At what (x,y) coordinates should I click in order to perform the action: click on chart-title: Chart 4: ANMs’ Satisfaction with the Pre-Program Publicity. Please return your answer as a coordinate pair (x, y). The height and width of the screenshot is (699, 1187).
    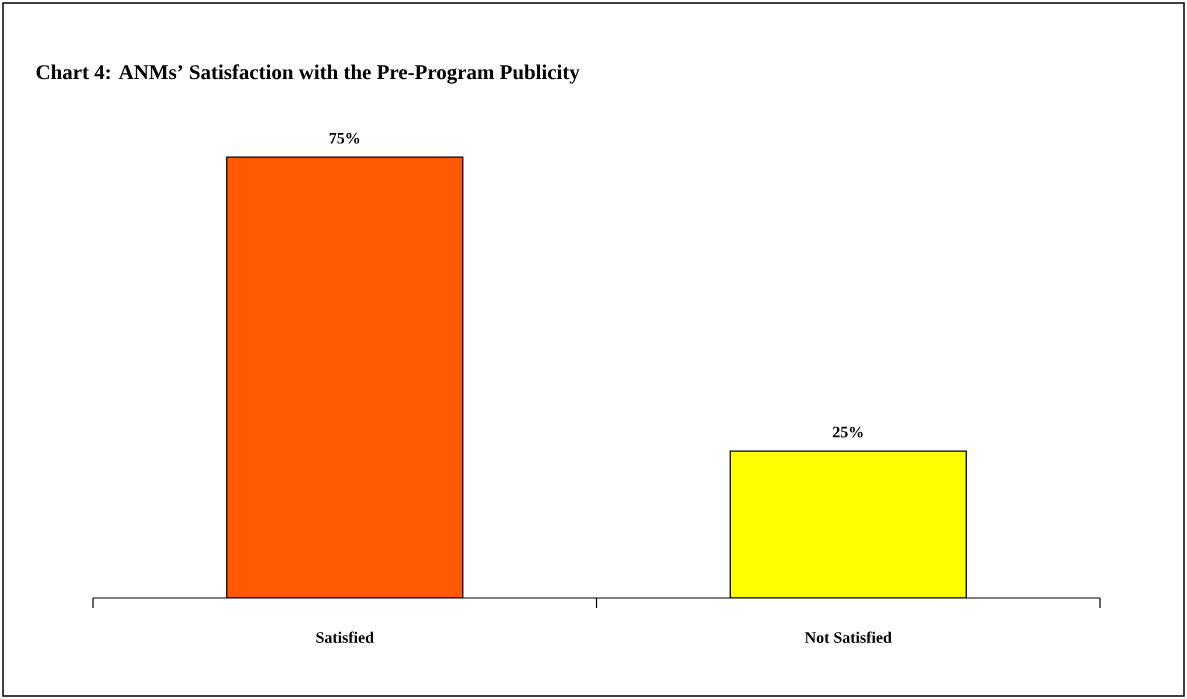
    Looking at the image, I should click on (308, 74).